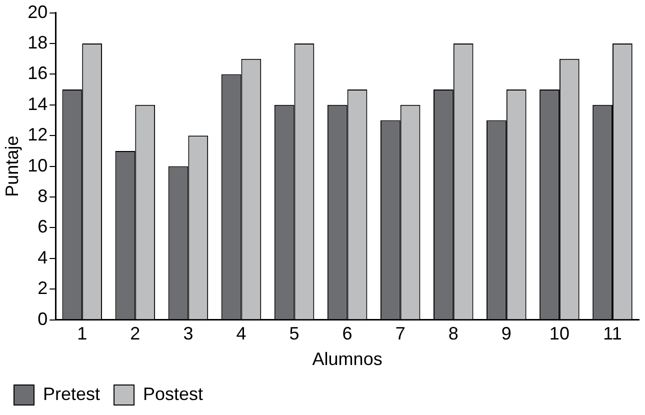  Describe the element at coordinates (38, 104) in the screenshot. I see `y-tick-label: 14` at that location.